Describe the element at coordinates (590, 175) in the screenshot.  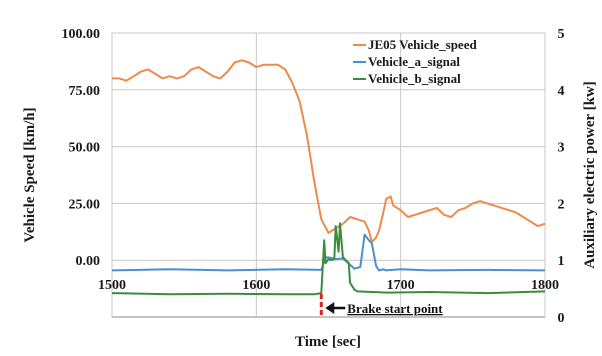
I see `y-right-axis-label: Auxiliary electric power [kw]` at that location.